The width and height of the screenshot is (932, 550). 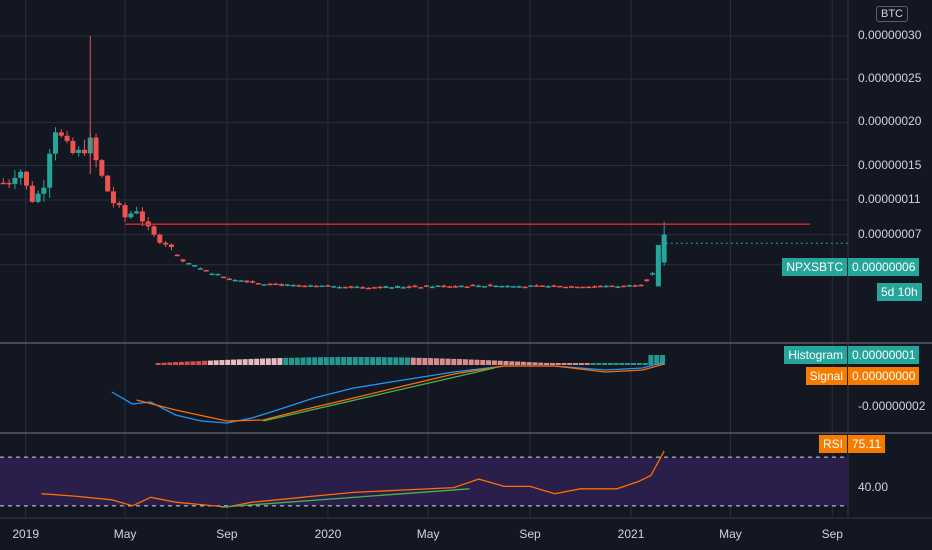 I want to click on currency-badge: BTC, so click(x=892, y=14).